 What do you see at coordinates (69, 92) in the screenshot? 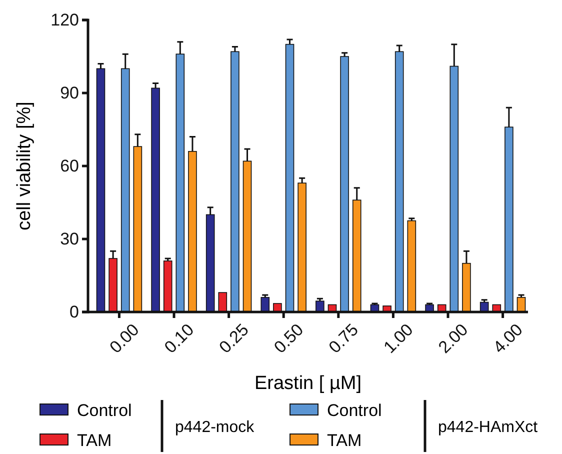
I see `y-tick-label: 90` at bounding box center [69, 92].